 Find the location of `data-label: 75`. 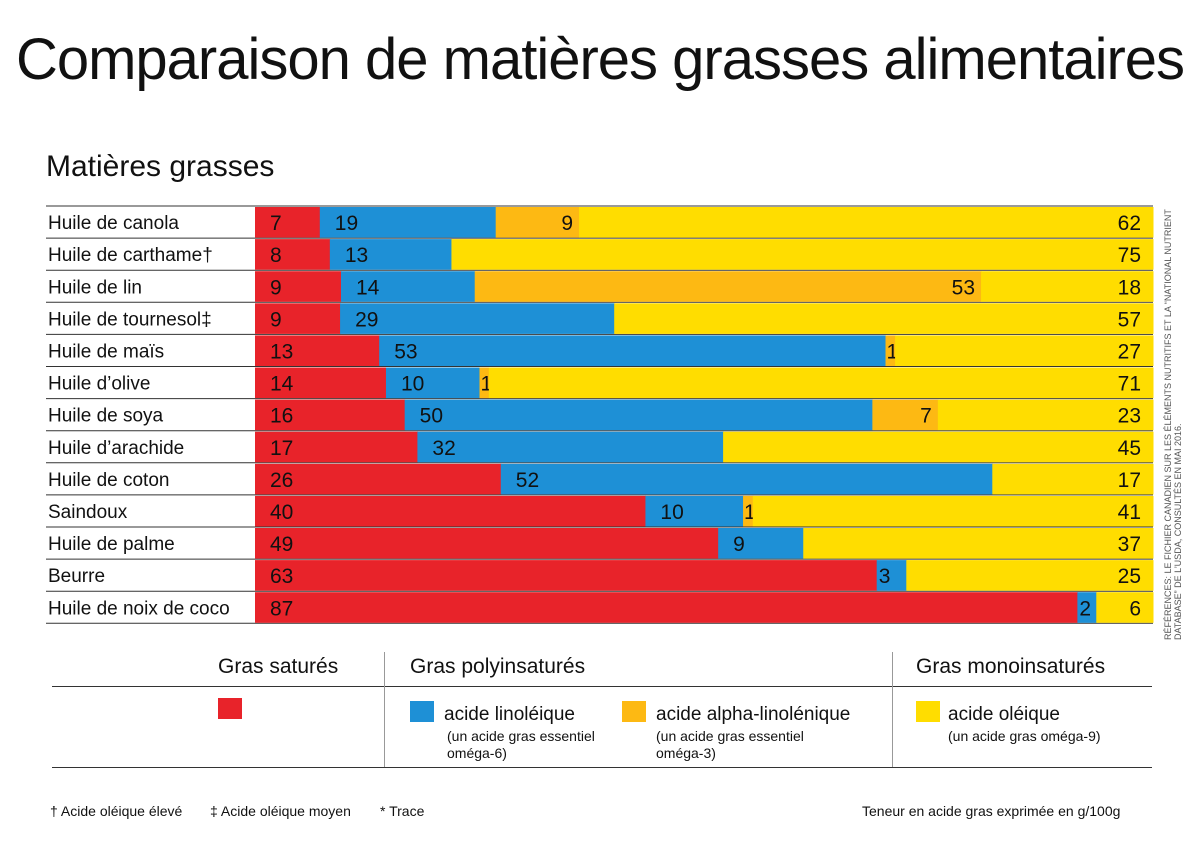

data-label: 75 is located at coordinates (1129, 255).